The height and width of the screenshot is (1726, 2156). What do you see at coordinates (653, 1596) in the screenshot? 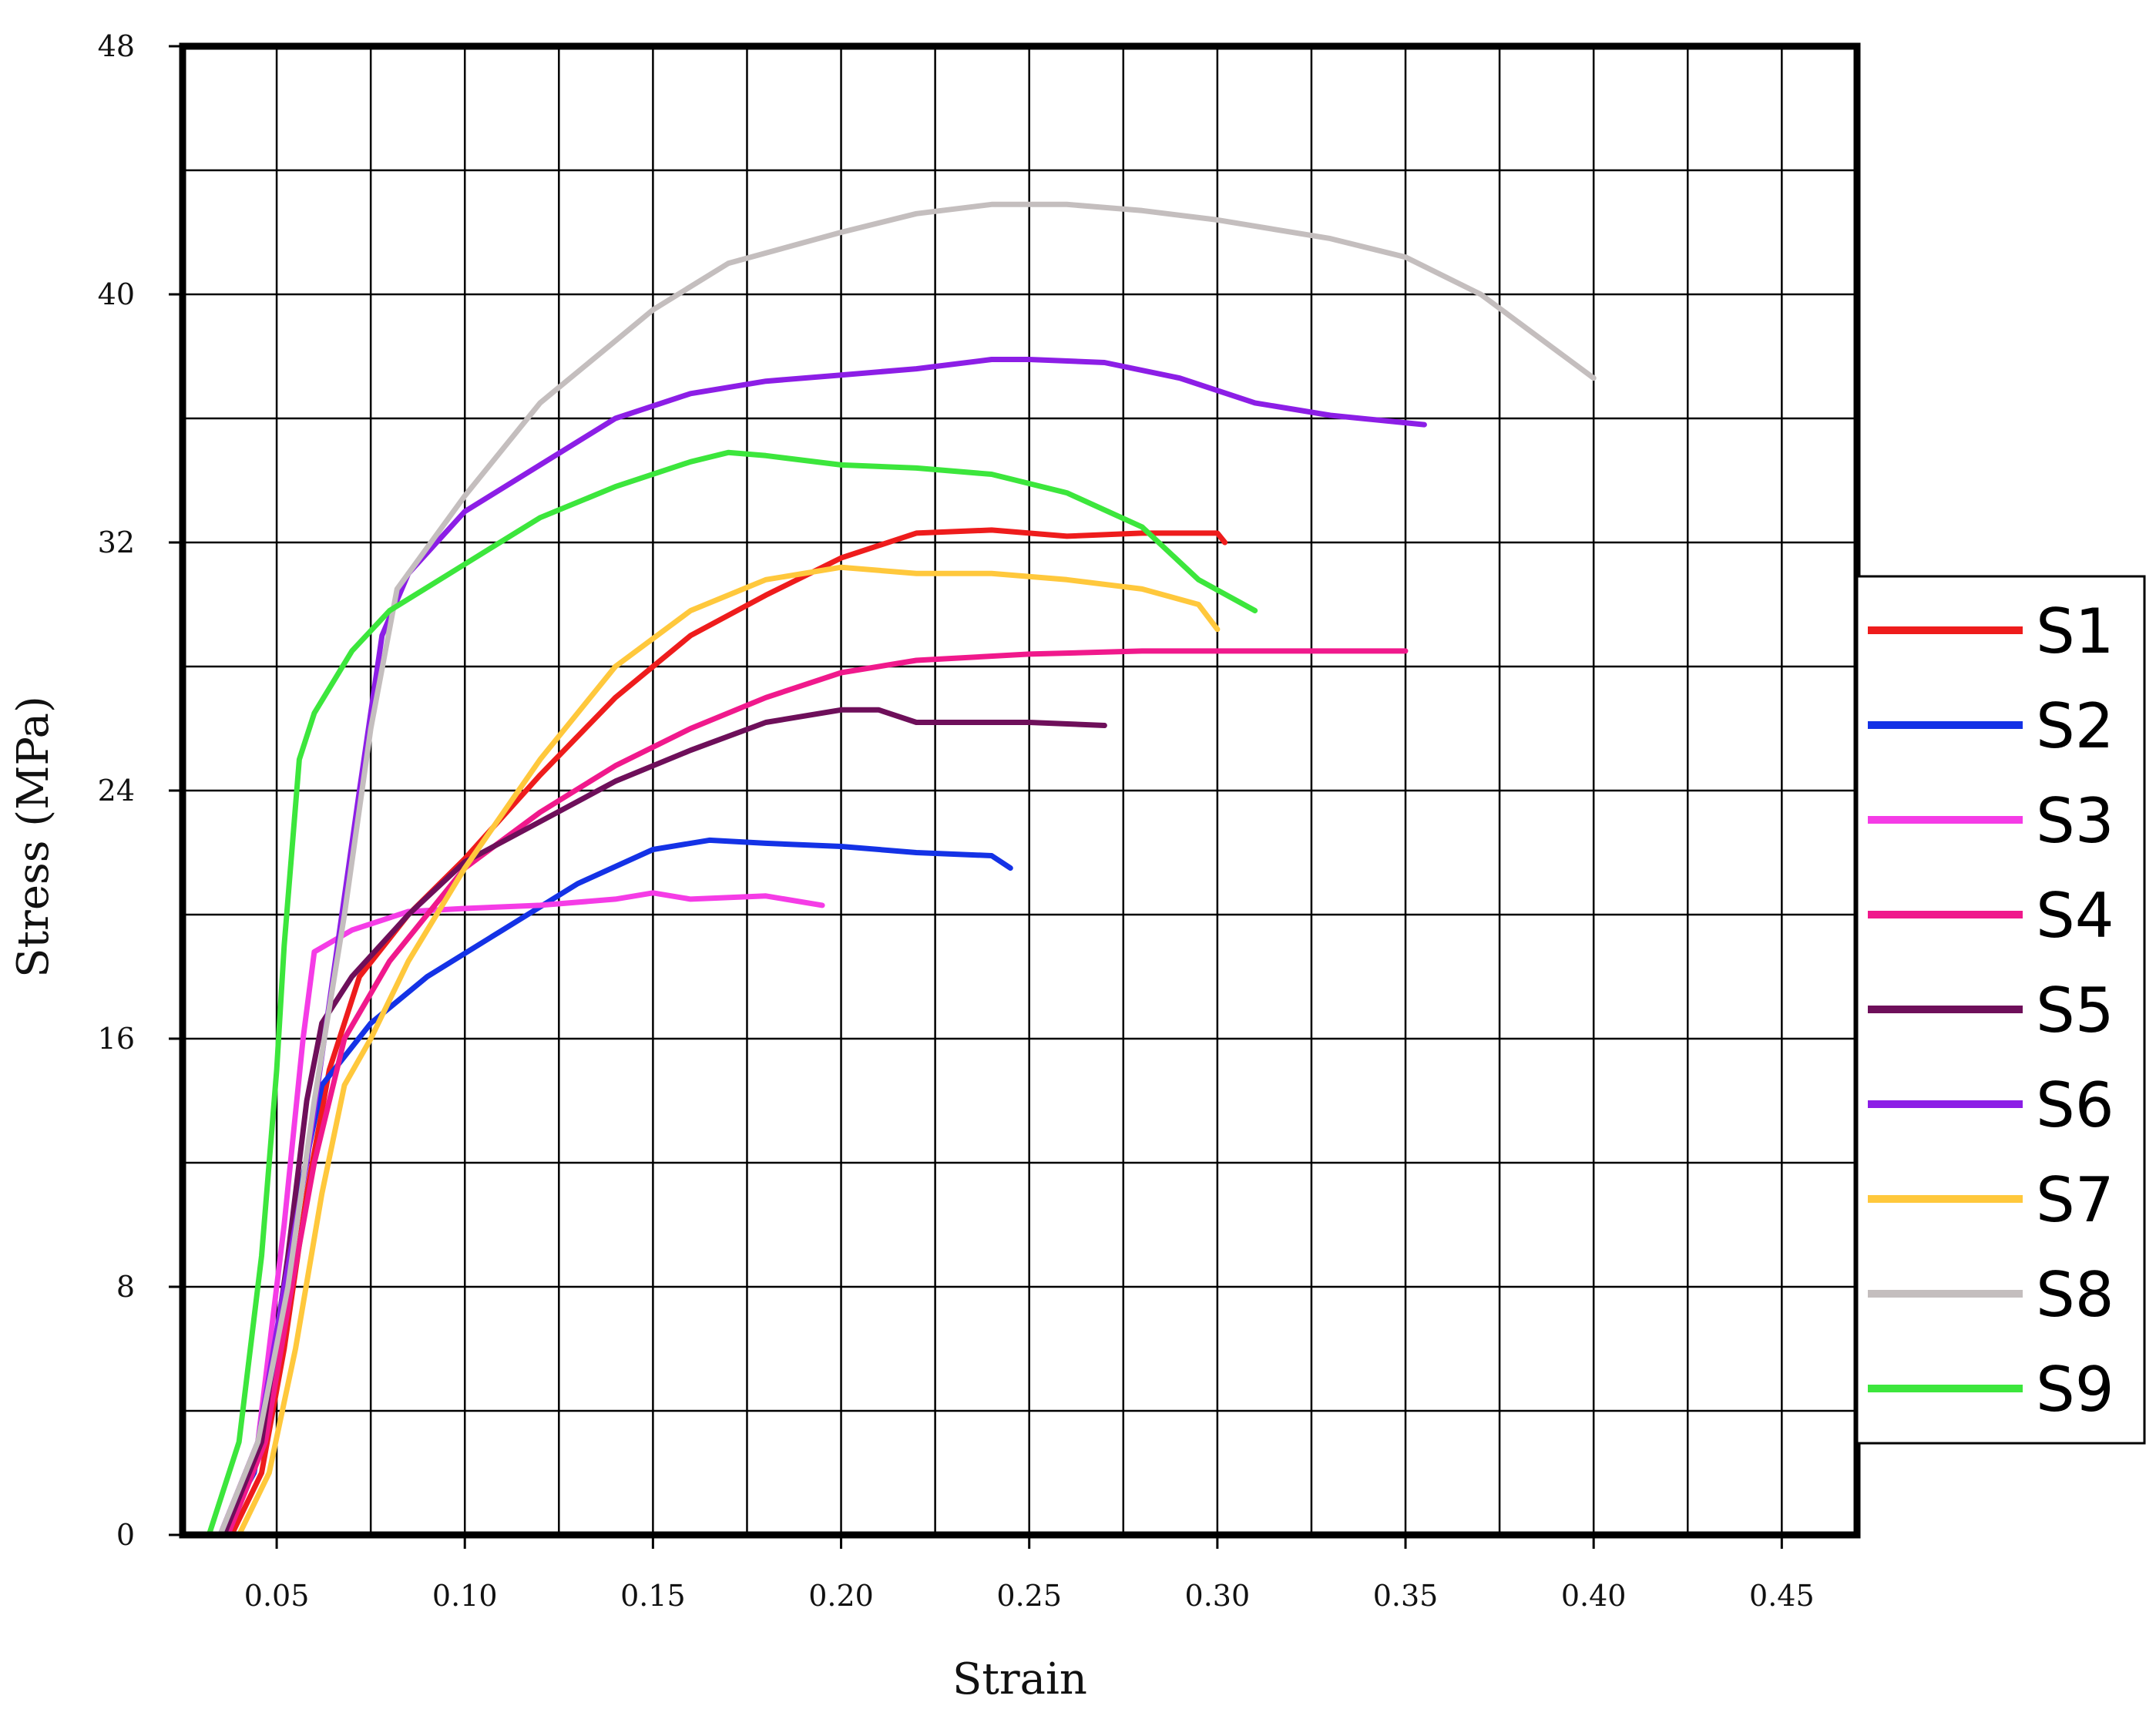
I see `x-tick-label: 0.15` at bounding box center [653, 1596].